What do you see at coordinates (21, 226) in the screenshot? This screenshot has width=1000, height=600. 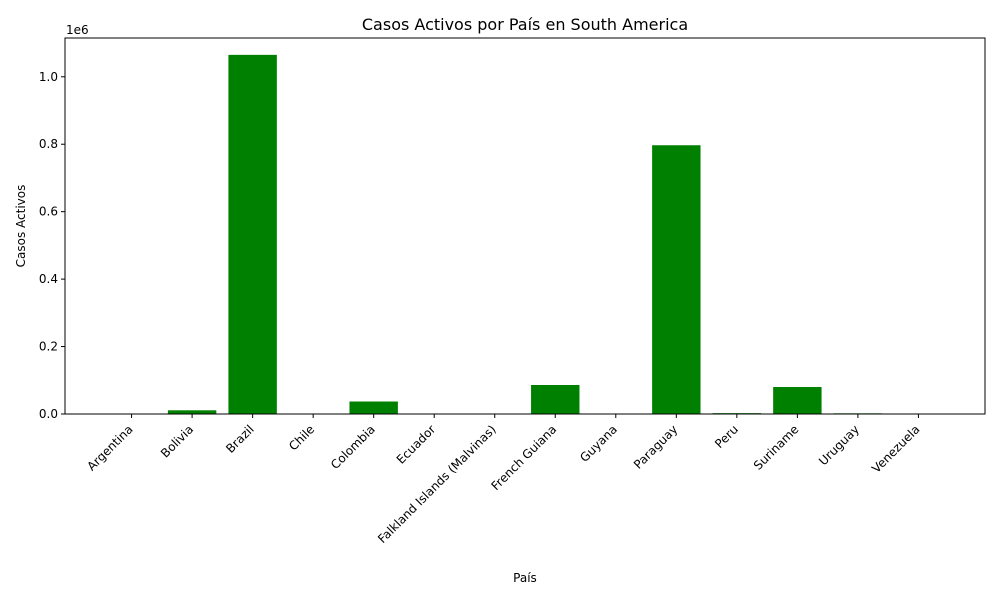 I see `y-axis-label: Casos Activos` at bounding box center [21, 226].